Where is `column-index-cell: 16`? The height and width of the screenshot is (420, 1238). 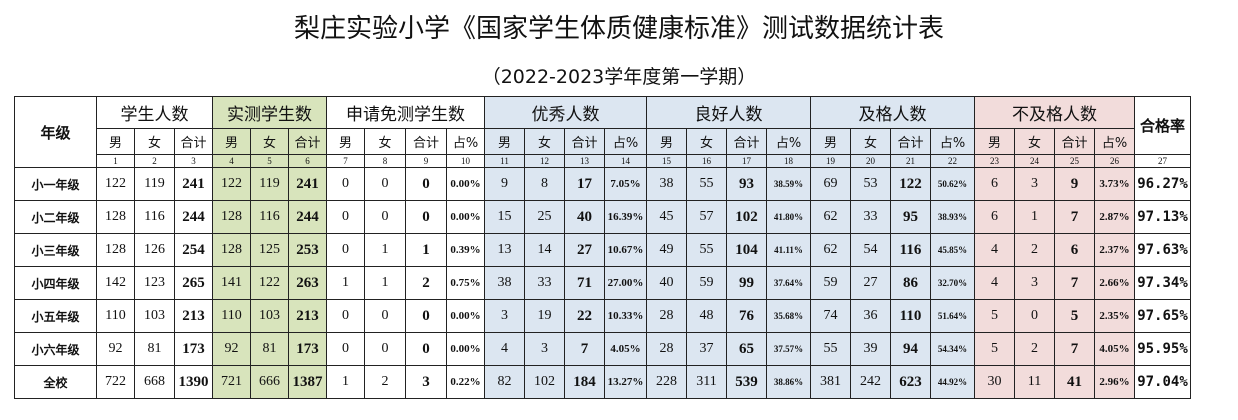 column-index-cell: 16 is located at coordinates (706, 161).